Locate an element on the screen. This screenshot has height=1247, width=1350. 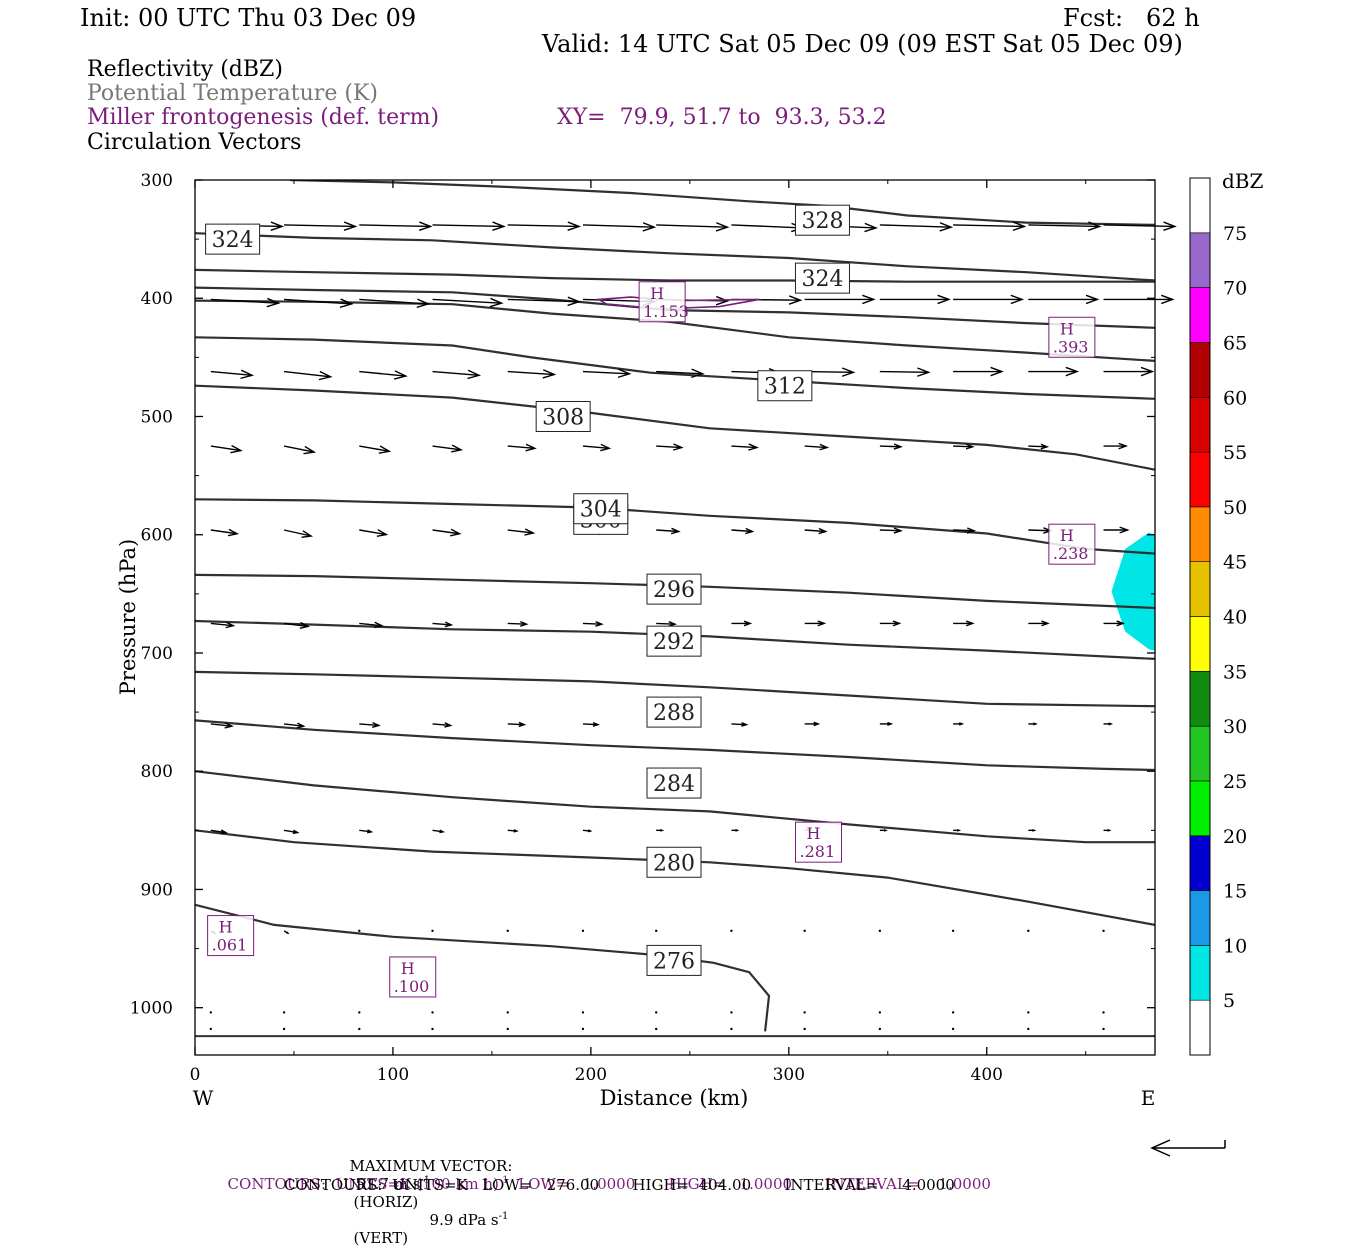
theta-label-324-12: 324 is located at coordinates (822, 278).